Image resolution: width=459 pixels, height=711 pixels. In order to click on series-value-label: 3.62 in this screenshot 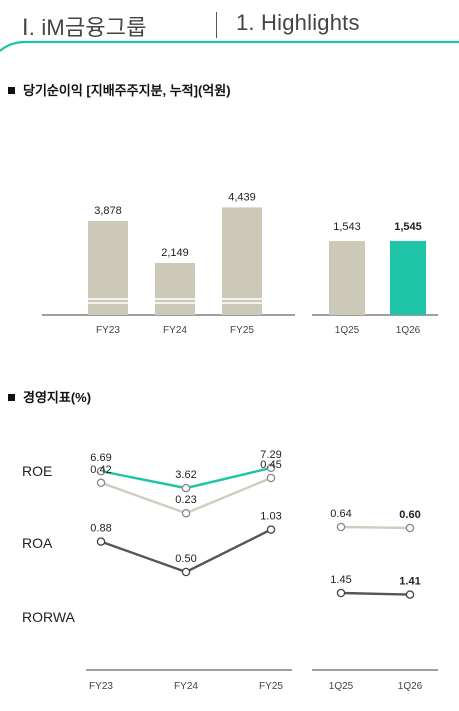, I will do `click(185, 475)`.